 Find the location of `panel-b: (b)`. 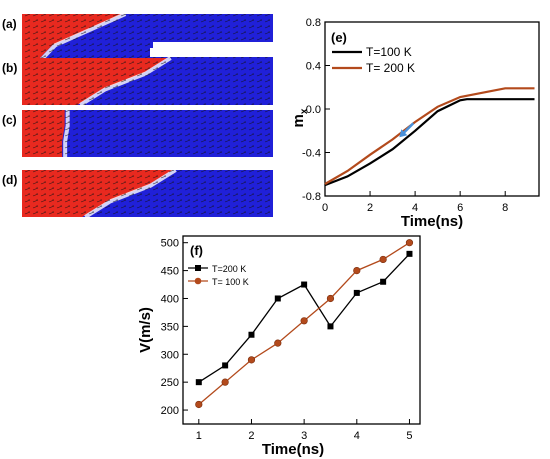

panel-b: (b) is located at coordinates (137, 77).